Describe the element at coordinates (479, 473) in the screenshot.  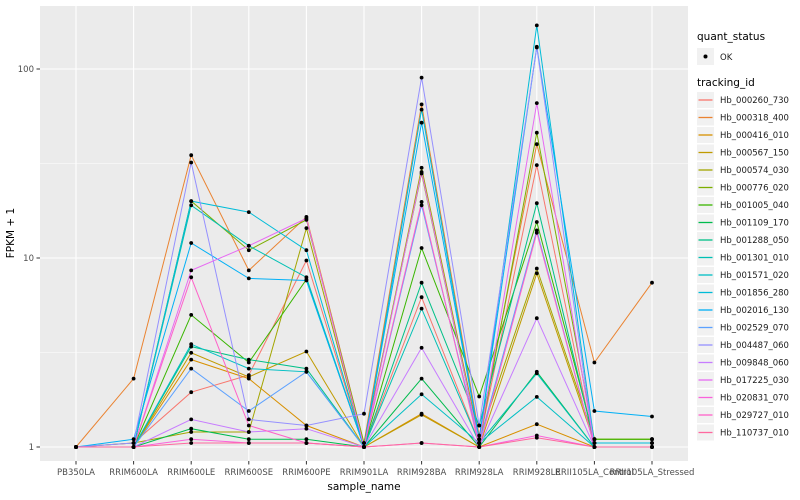
I see `x-tick-label: RRIM928LA` at that location.